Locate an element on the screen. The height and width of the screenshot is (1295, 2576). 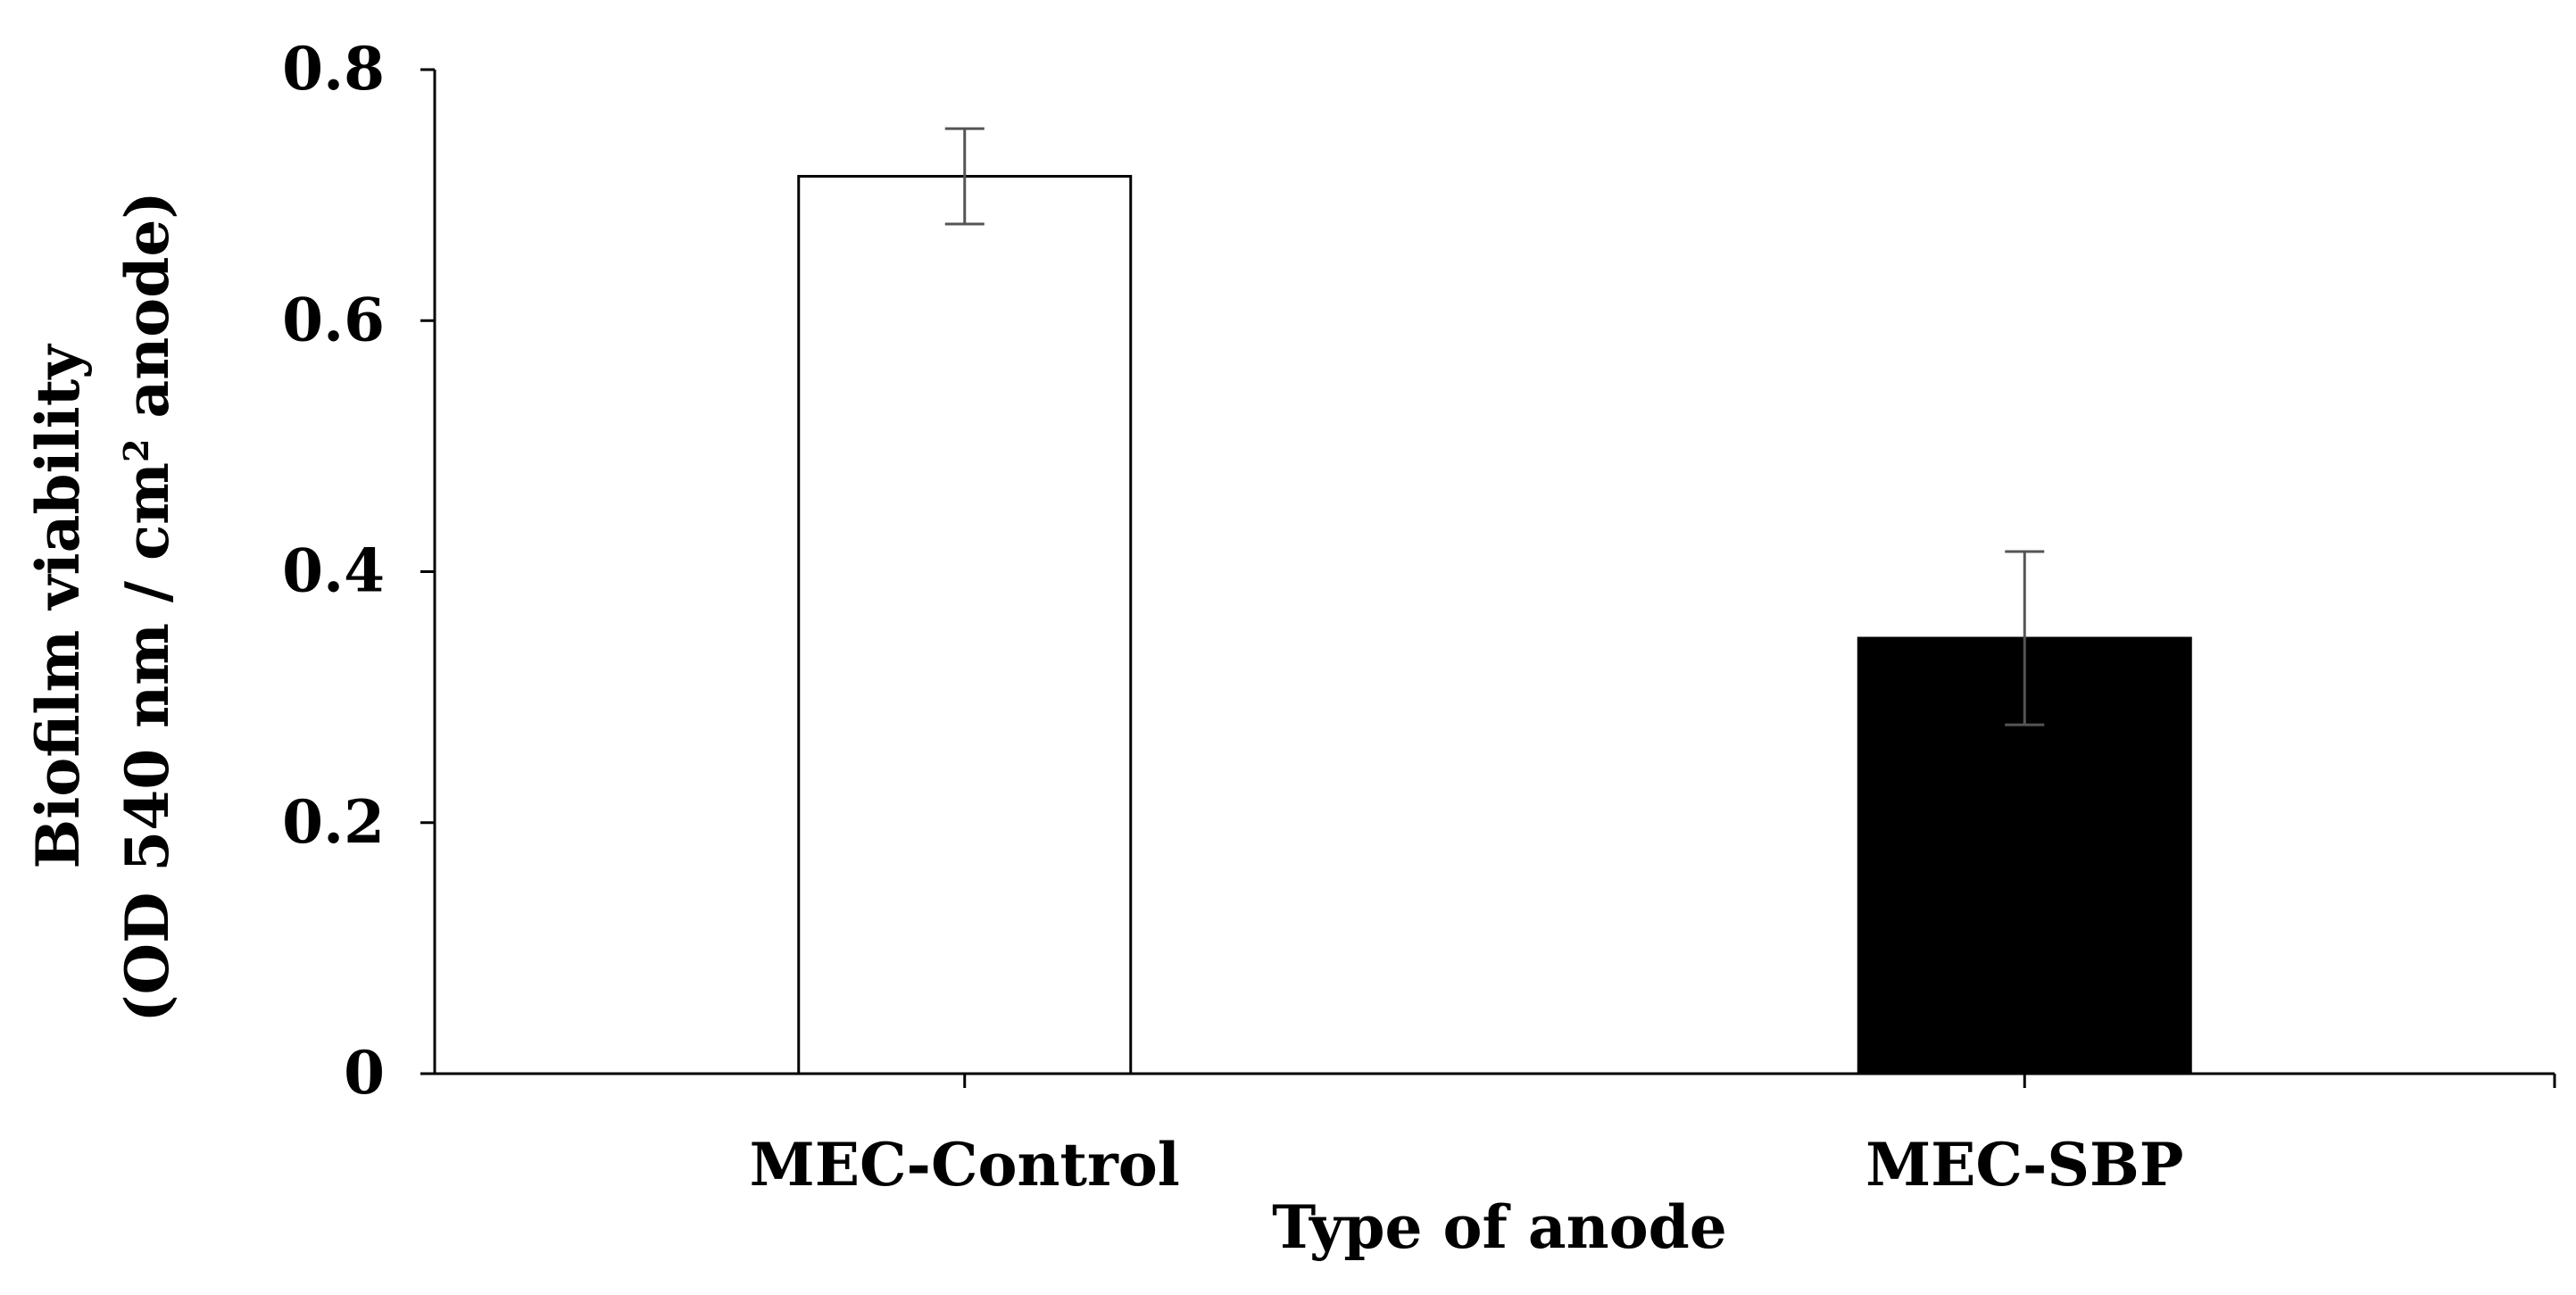
bar is located at coordinates (965, 625).